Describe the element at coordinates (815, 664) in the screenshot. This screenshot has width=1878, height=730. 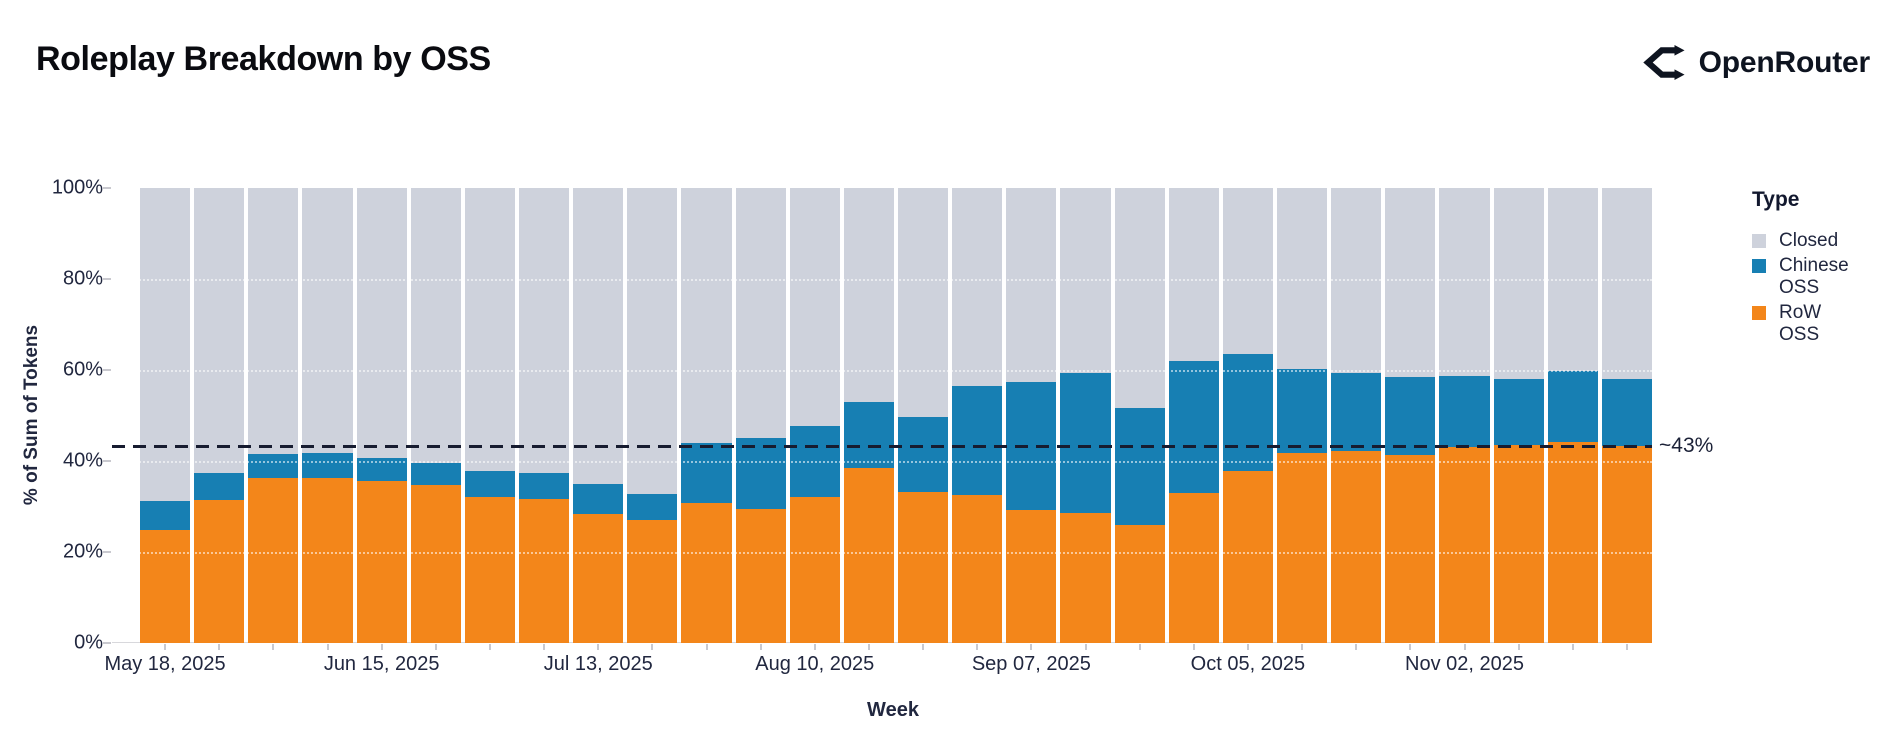
I see `x-tick-label: Aug 10, 2025` at that location.